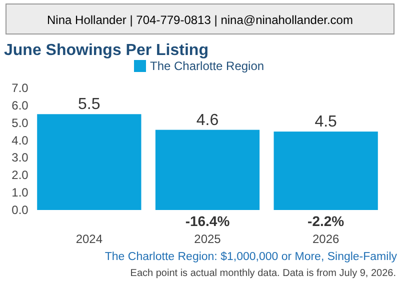  What do you see at coordinates (20, 210) in the screenshot?
I see `y-tick-label: 0.0` at bounding box center [20, 210].